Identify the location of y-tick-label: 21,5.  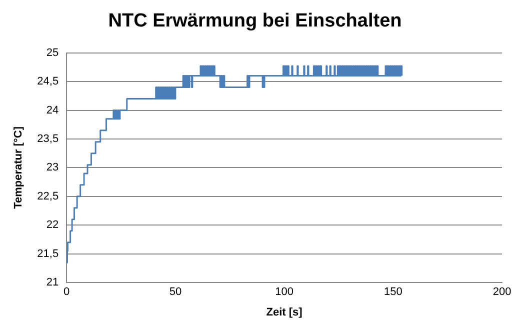
(48, 254).